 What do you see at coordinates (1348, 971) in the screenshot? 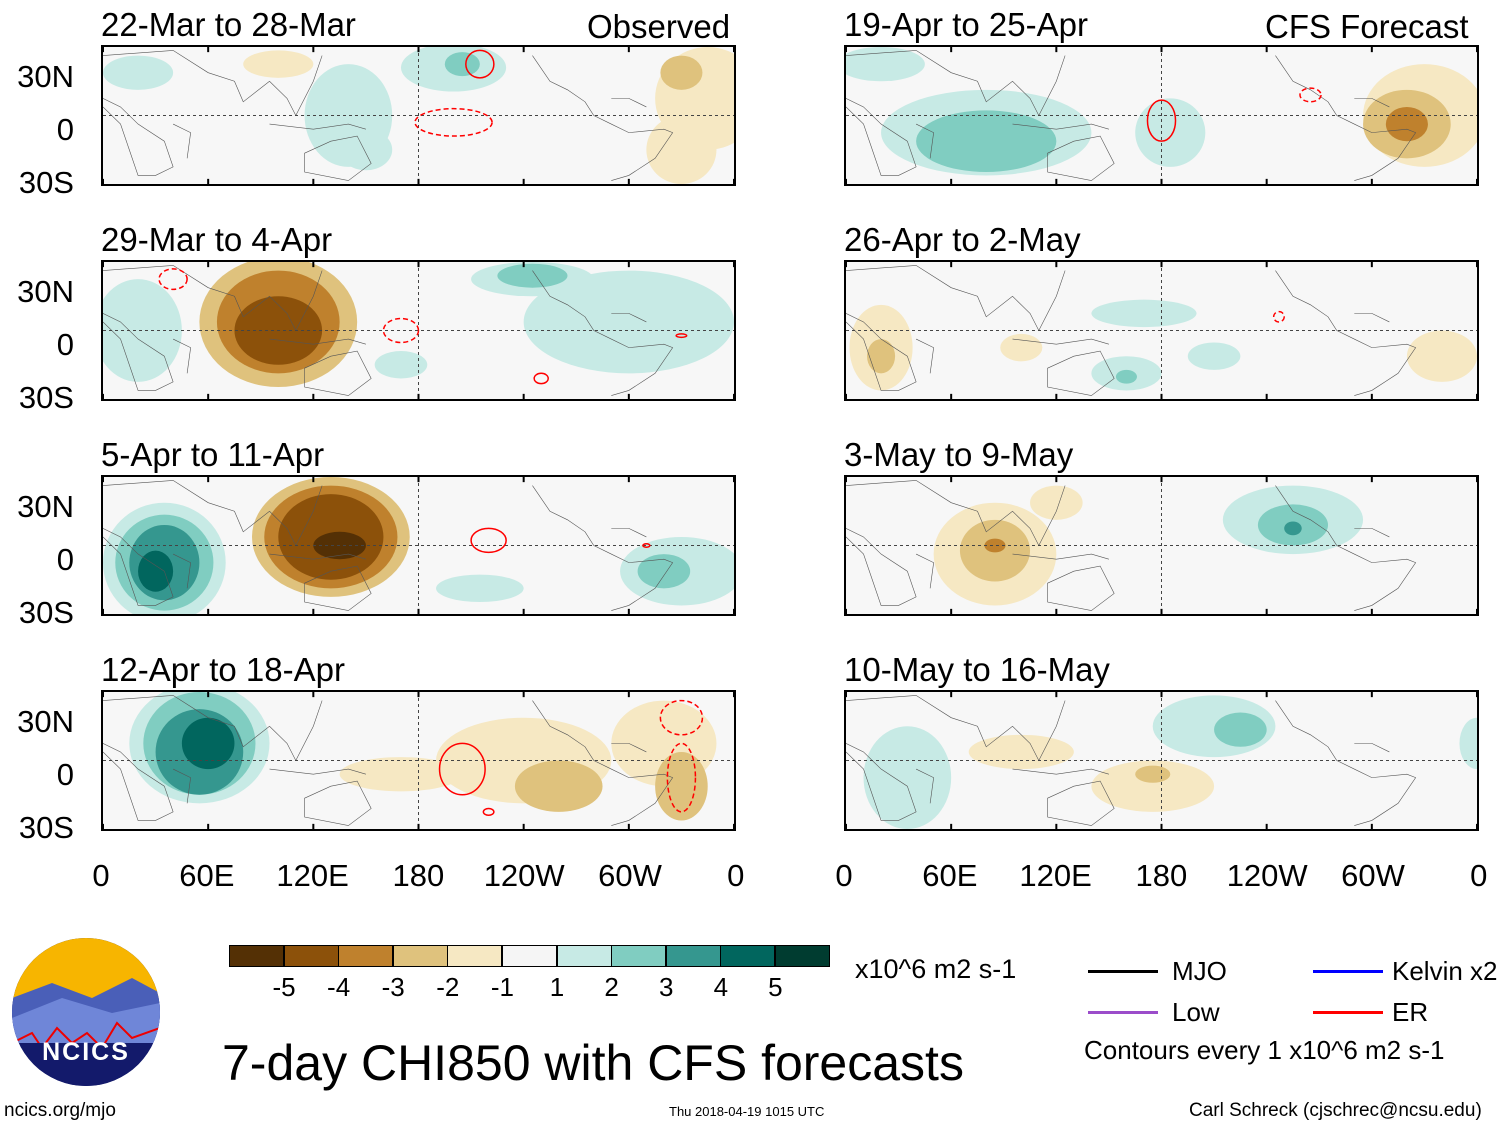
I see `legend-line-kelvin` at bounding box center [1348, 971].